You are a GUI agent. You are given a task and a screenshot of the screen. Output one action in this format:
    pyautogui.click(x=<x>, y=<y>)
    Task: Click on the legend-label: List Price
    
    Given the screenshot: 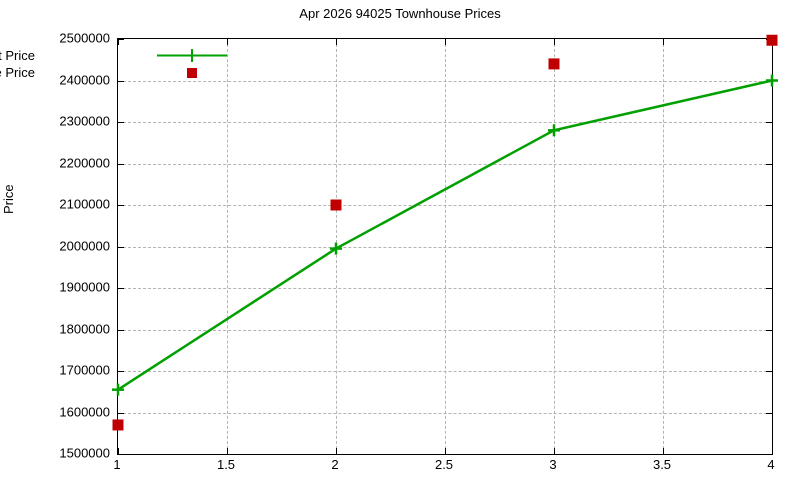 What is the action you would take?
    pyautogui.click(x=17, y=55)
    